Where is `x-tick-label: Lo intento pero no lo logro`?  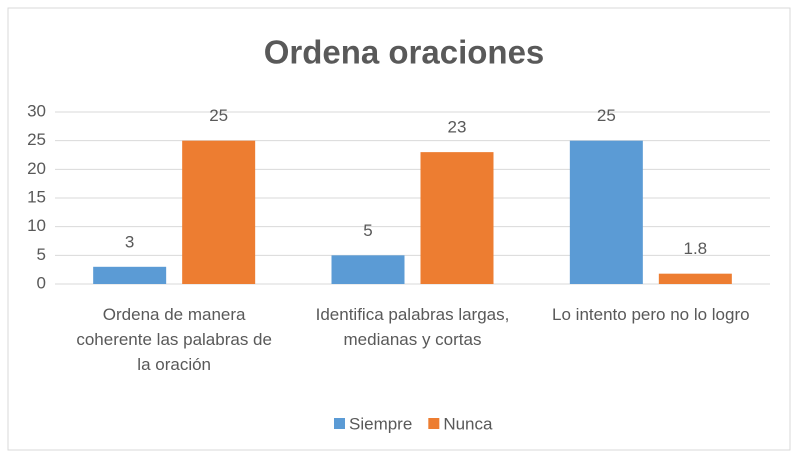
x-tick-label: Lo intento pero no lo logro is located at coordinates (651, 314).